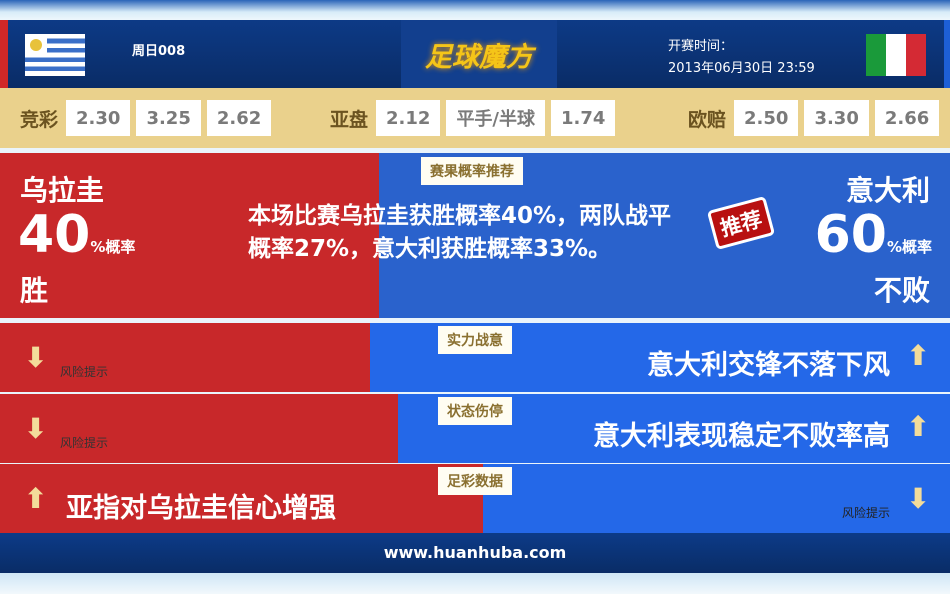 The width and height of the screenshot is (950, 594). What do you see at coordinates (475, 411) in the screenshot?
I see `row-tag: 状态伤停` at bounding box center [475, 411].